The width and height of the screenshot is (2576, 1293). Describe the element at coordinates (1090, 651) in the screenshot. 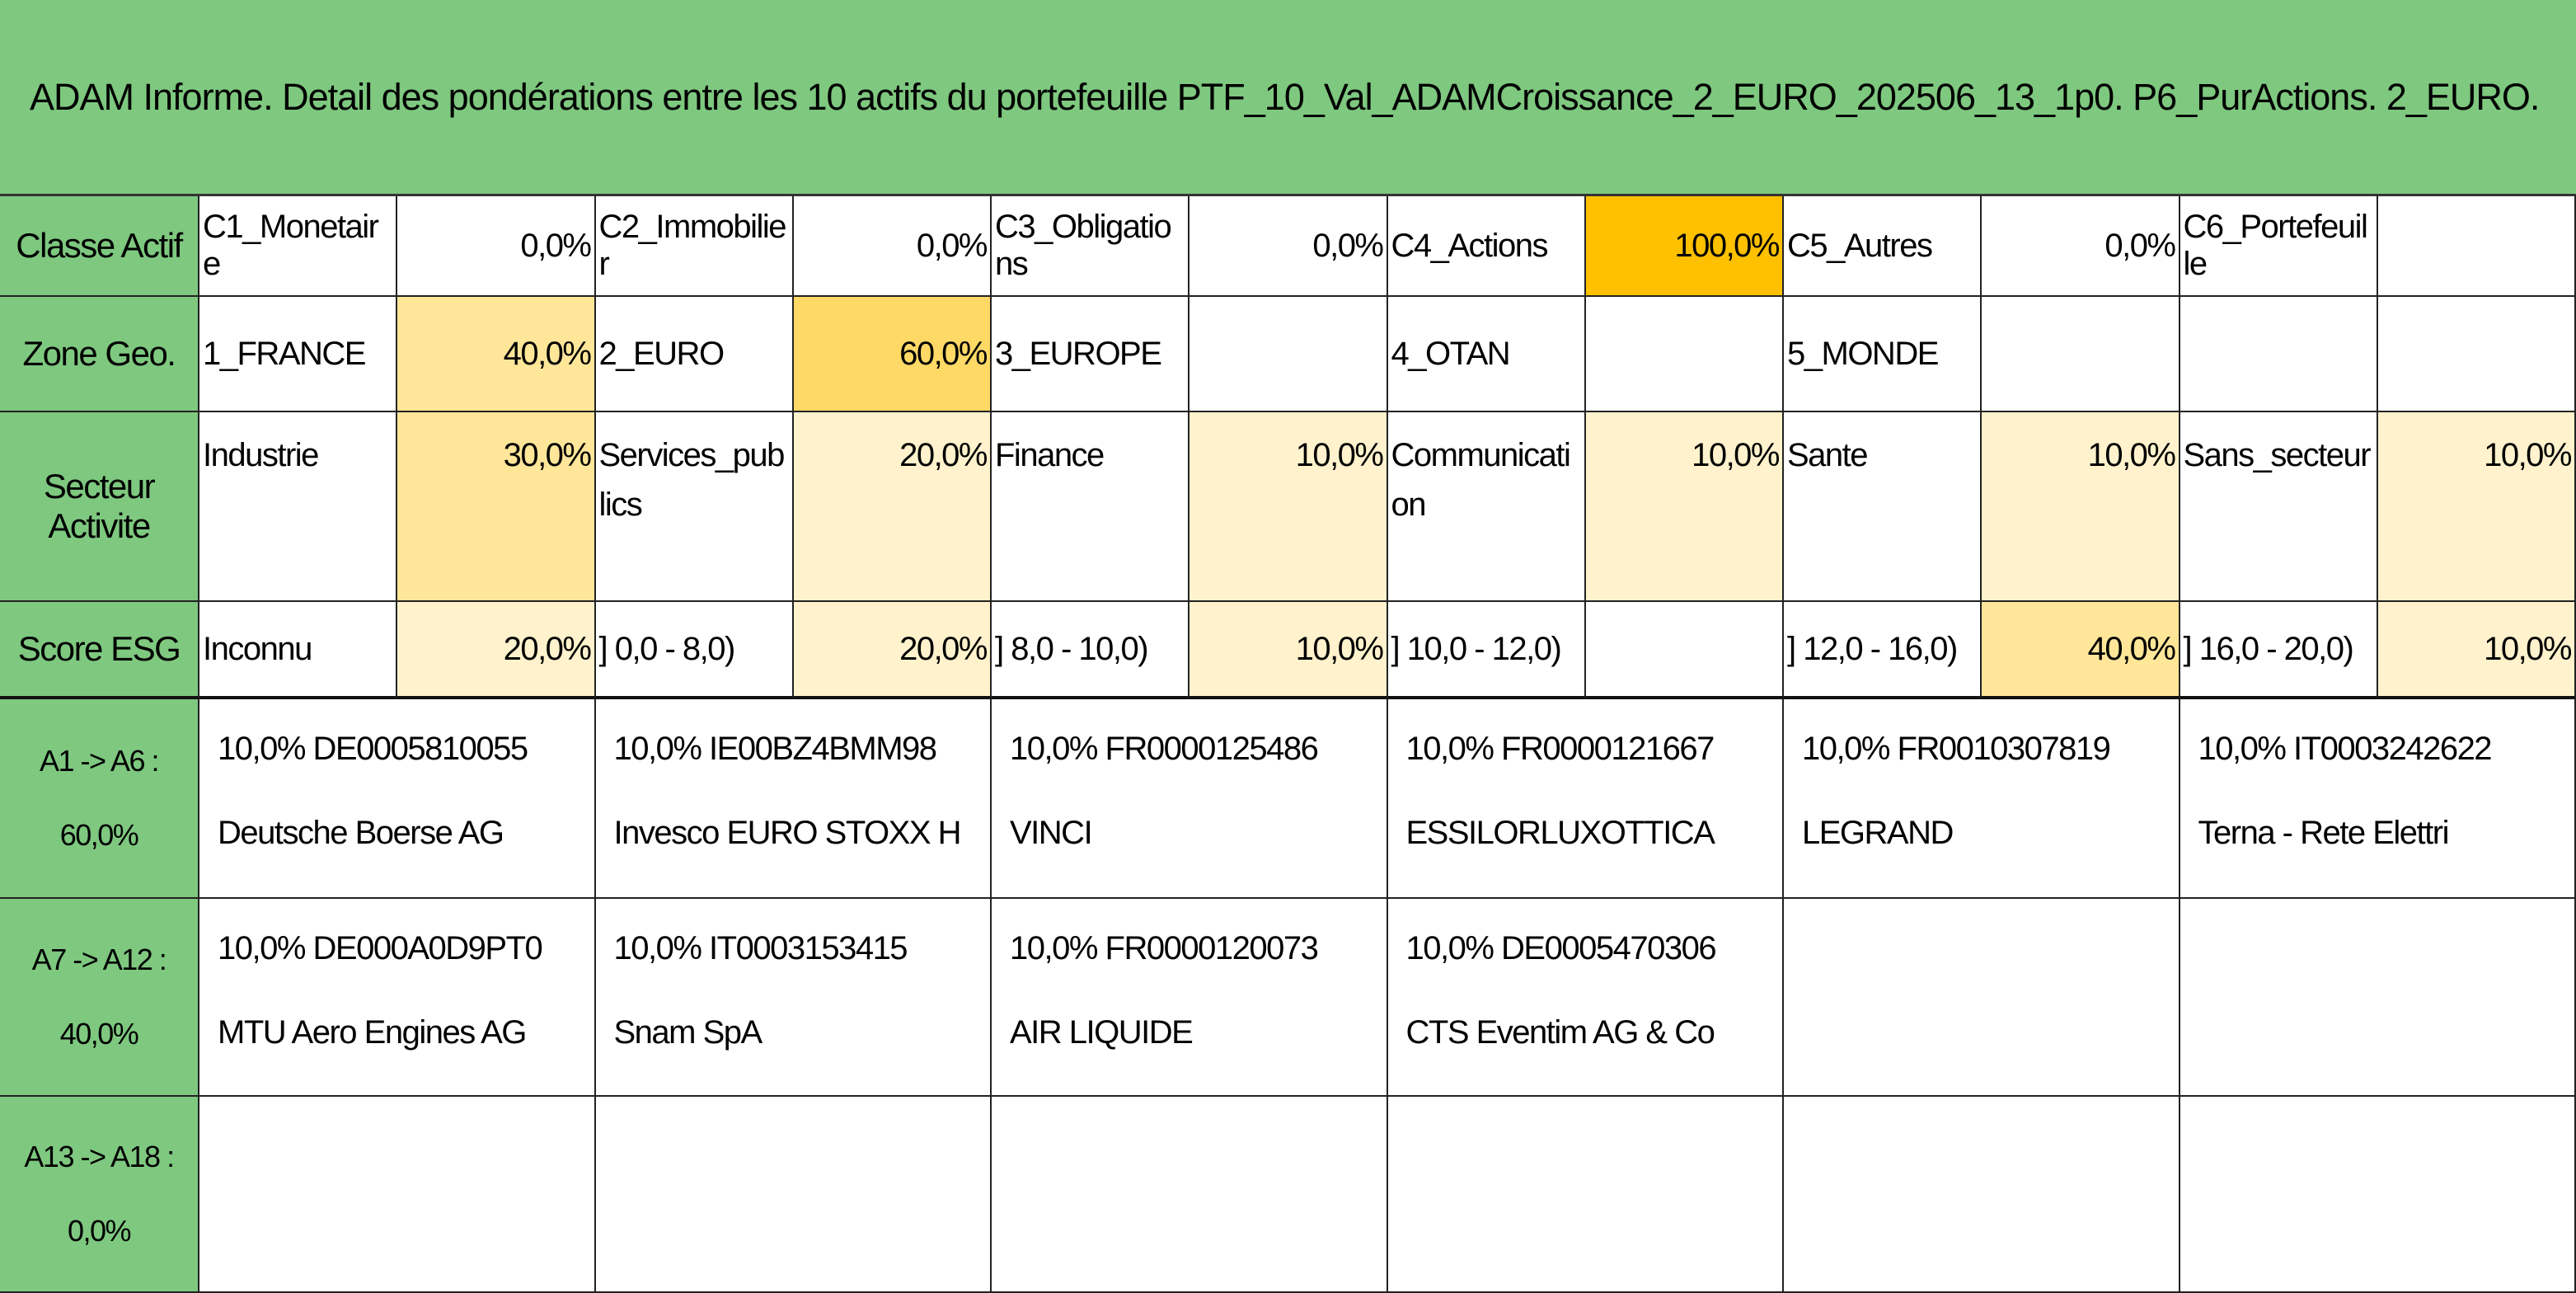

I see `category-name: ] 8,0 - 10,0)` at that location.